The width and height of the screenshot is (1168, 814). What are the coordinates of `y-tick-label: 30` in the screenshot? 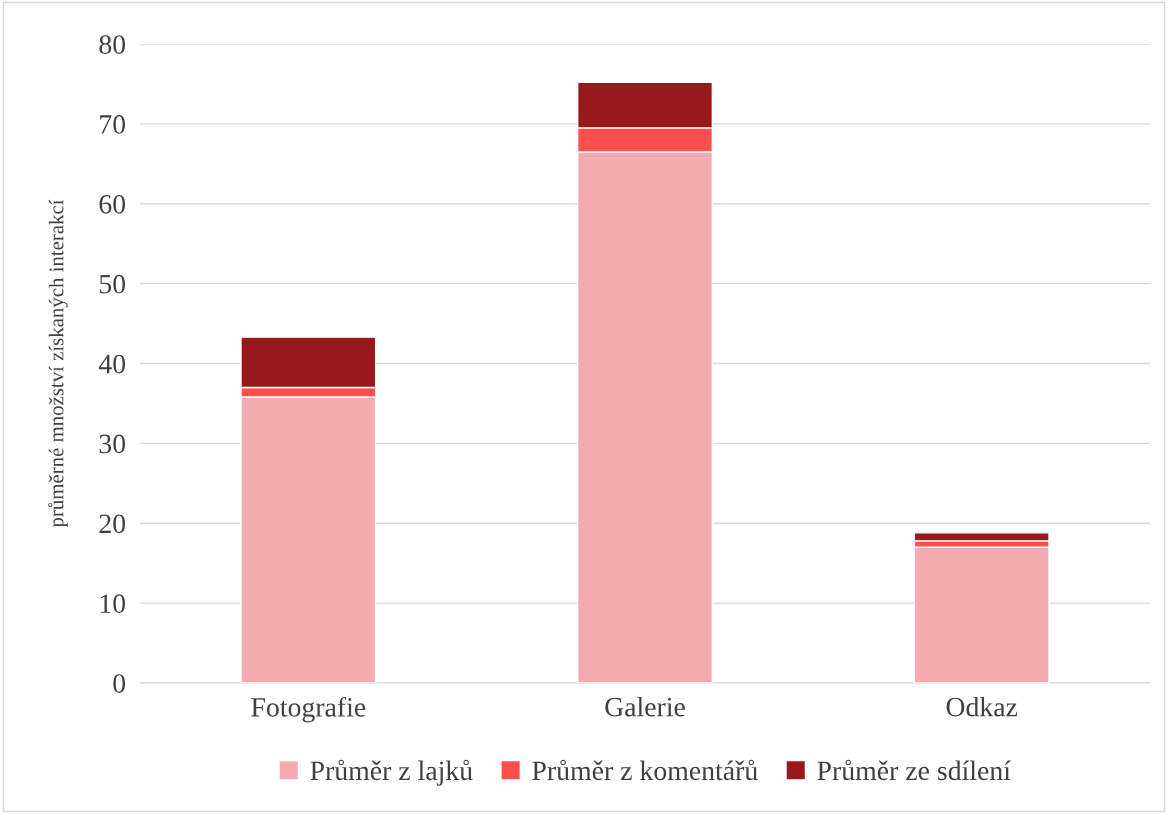 It's located at (112, 444).